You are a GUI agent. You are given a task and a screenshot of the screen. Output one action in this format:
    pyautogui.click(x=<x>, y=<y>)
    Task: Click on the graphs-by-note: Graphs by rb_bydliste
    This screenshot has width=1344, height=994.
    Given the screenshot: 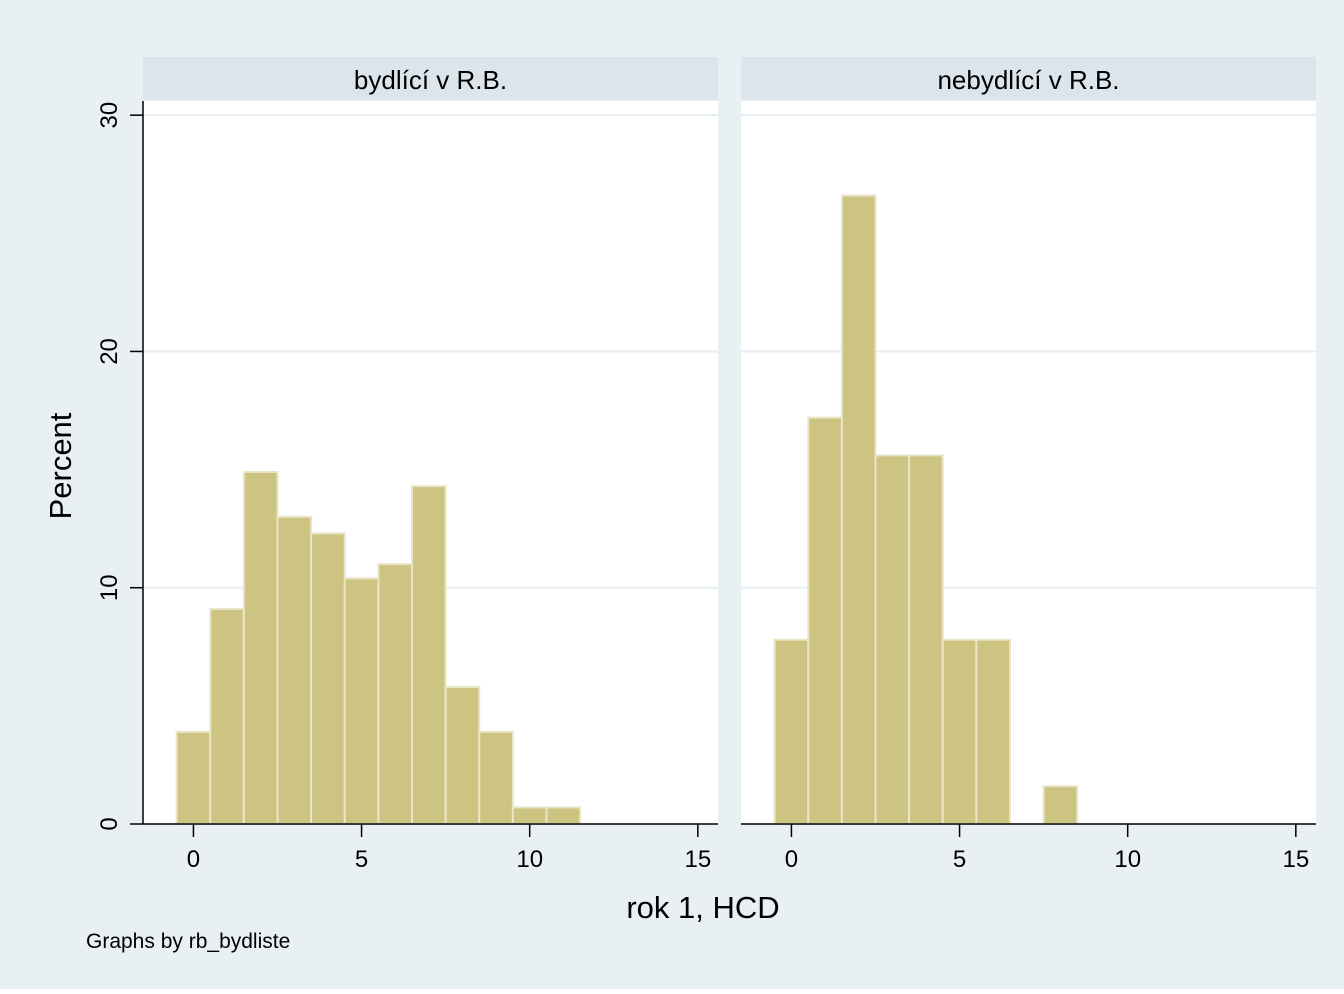 What is the action you would take?
    pyautogui.click(x=188, y=941)
    